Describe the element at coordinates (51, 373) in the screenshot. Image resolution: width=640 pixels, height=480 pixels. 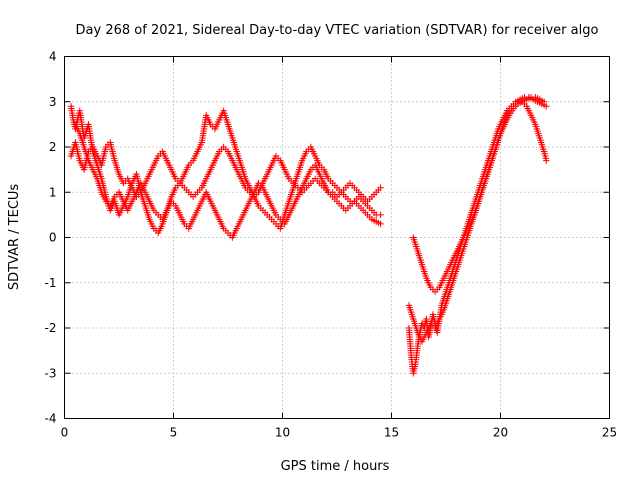
I see `y-tick-label: -3` at that location.